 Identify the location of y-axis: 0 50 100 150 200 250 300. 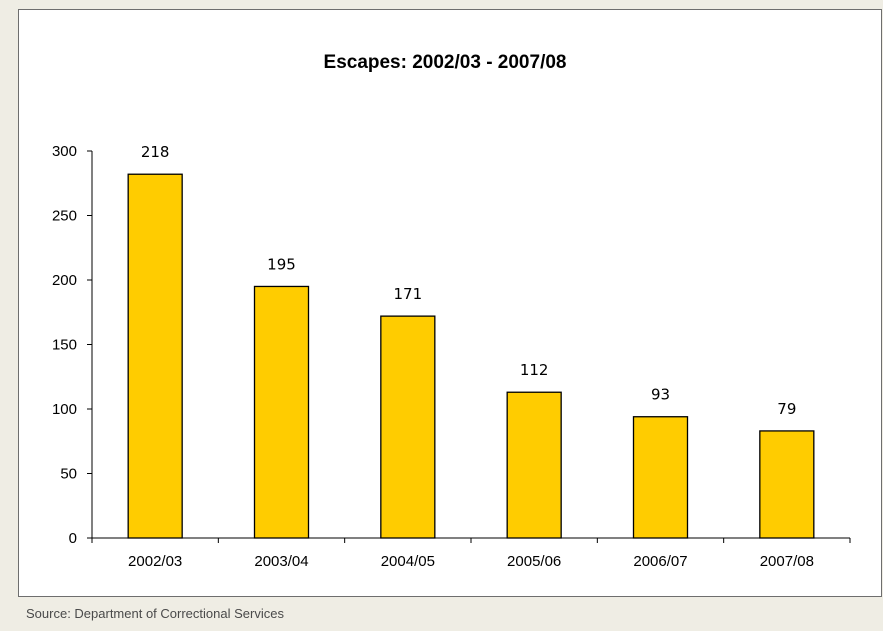
(72, 345).